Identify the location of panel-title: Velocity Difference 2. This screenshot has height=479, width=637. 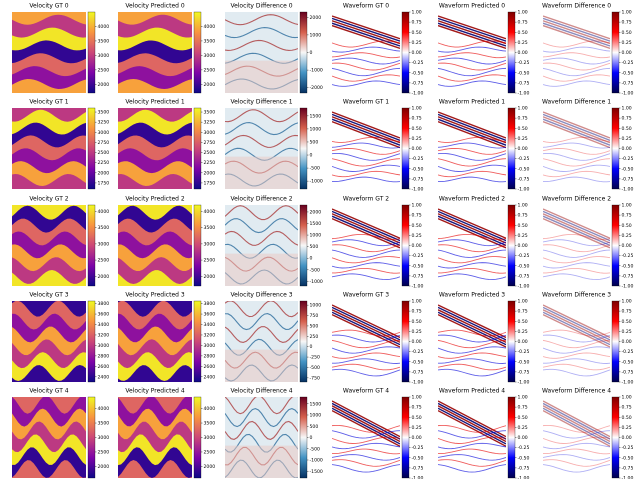
(261, 199).